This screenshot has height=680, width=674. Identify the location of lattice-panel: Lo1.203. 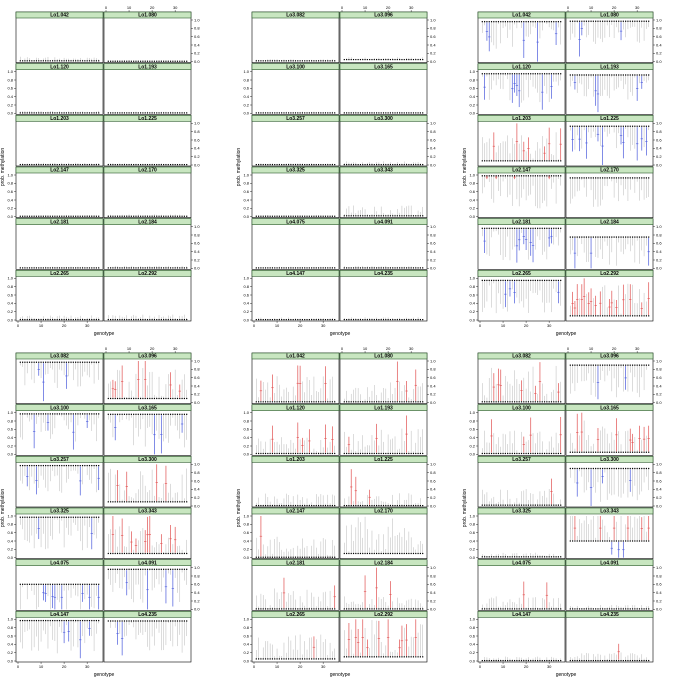
(295, 482).